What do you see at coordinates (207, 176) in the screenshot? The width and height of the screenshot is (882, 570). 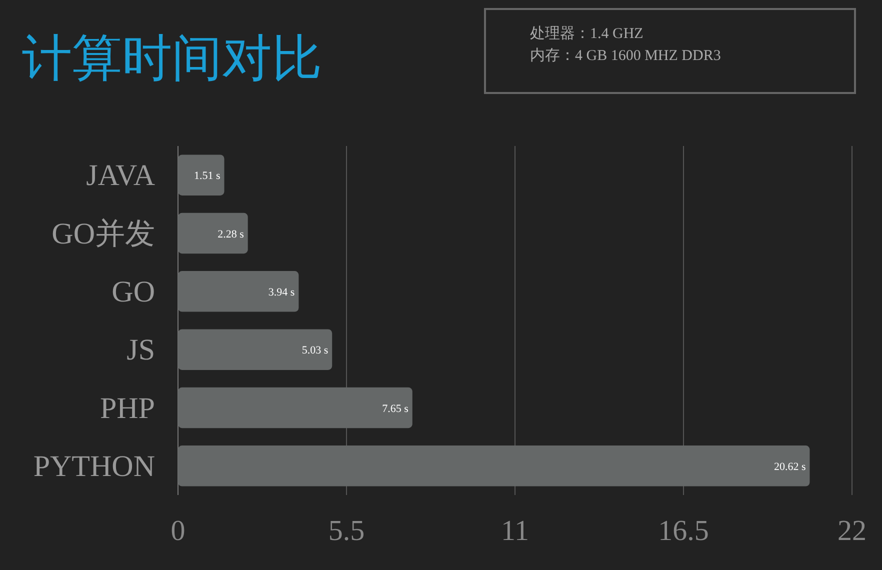 I see `data-label: 1.51 s` at bounding box center [207, 176].